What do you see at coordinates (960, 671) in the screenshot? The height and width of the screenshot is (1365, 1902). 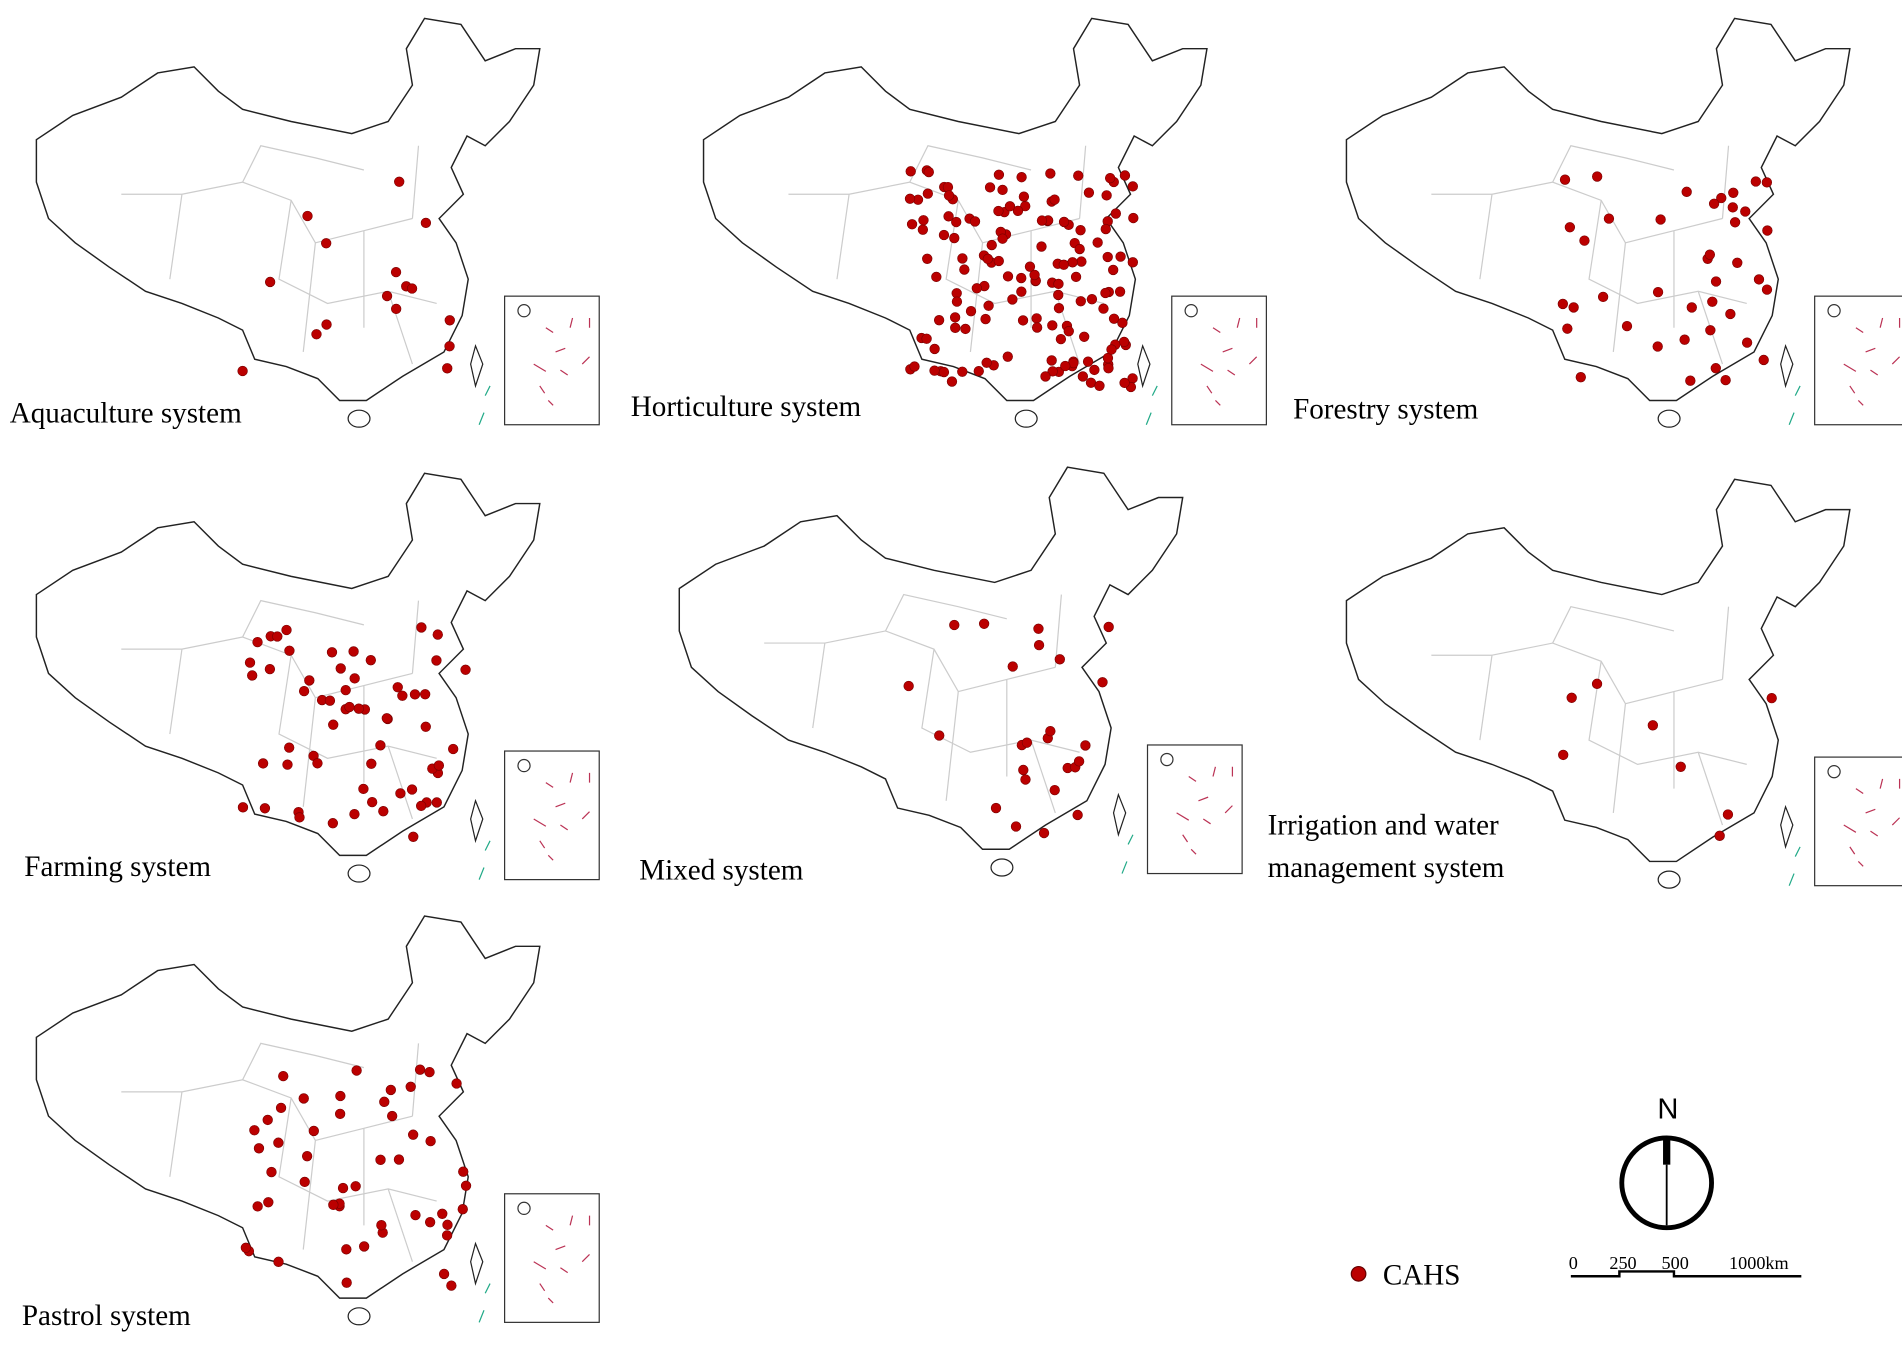 I see `china-outline` at bounding box center [960, 671].